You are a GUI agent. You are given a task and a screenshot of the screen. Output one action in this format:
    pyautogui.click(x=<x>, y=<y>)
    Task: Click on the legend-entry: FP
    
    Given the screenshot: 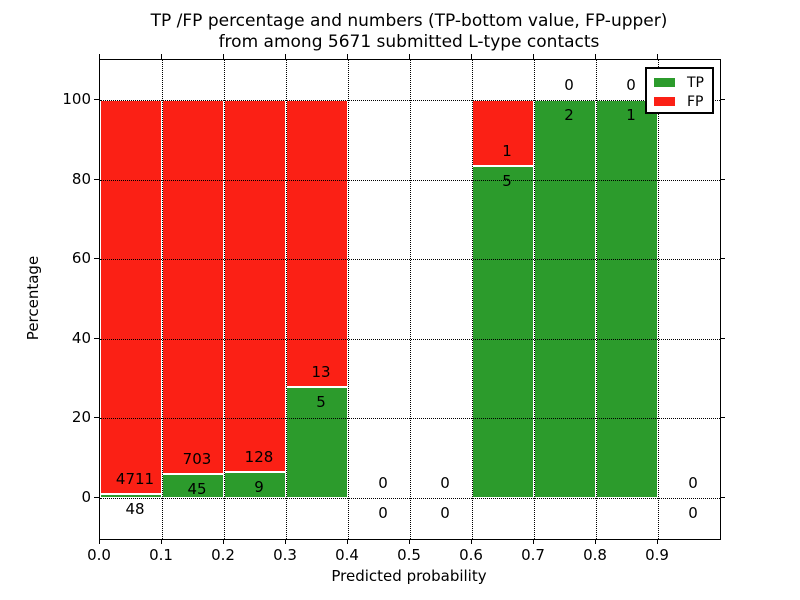 What is the action you would take?
    pyautogui.click(x=683, y=101)
    